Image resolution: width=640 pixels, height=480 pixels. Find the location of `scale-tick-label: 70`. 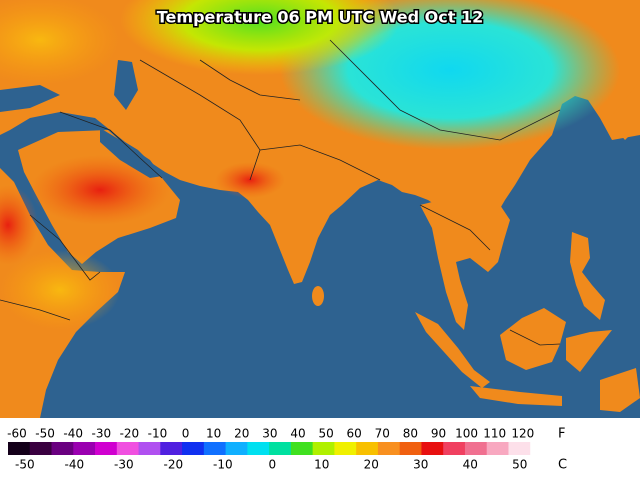

scale-tick-label: 70 is located at coordinates (382, 434).